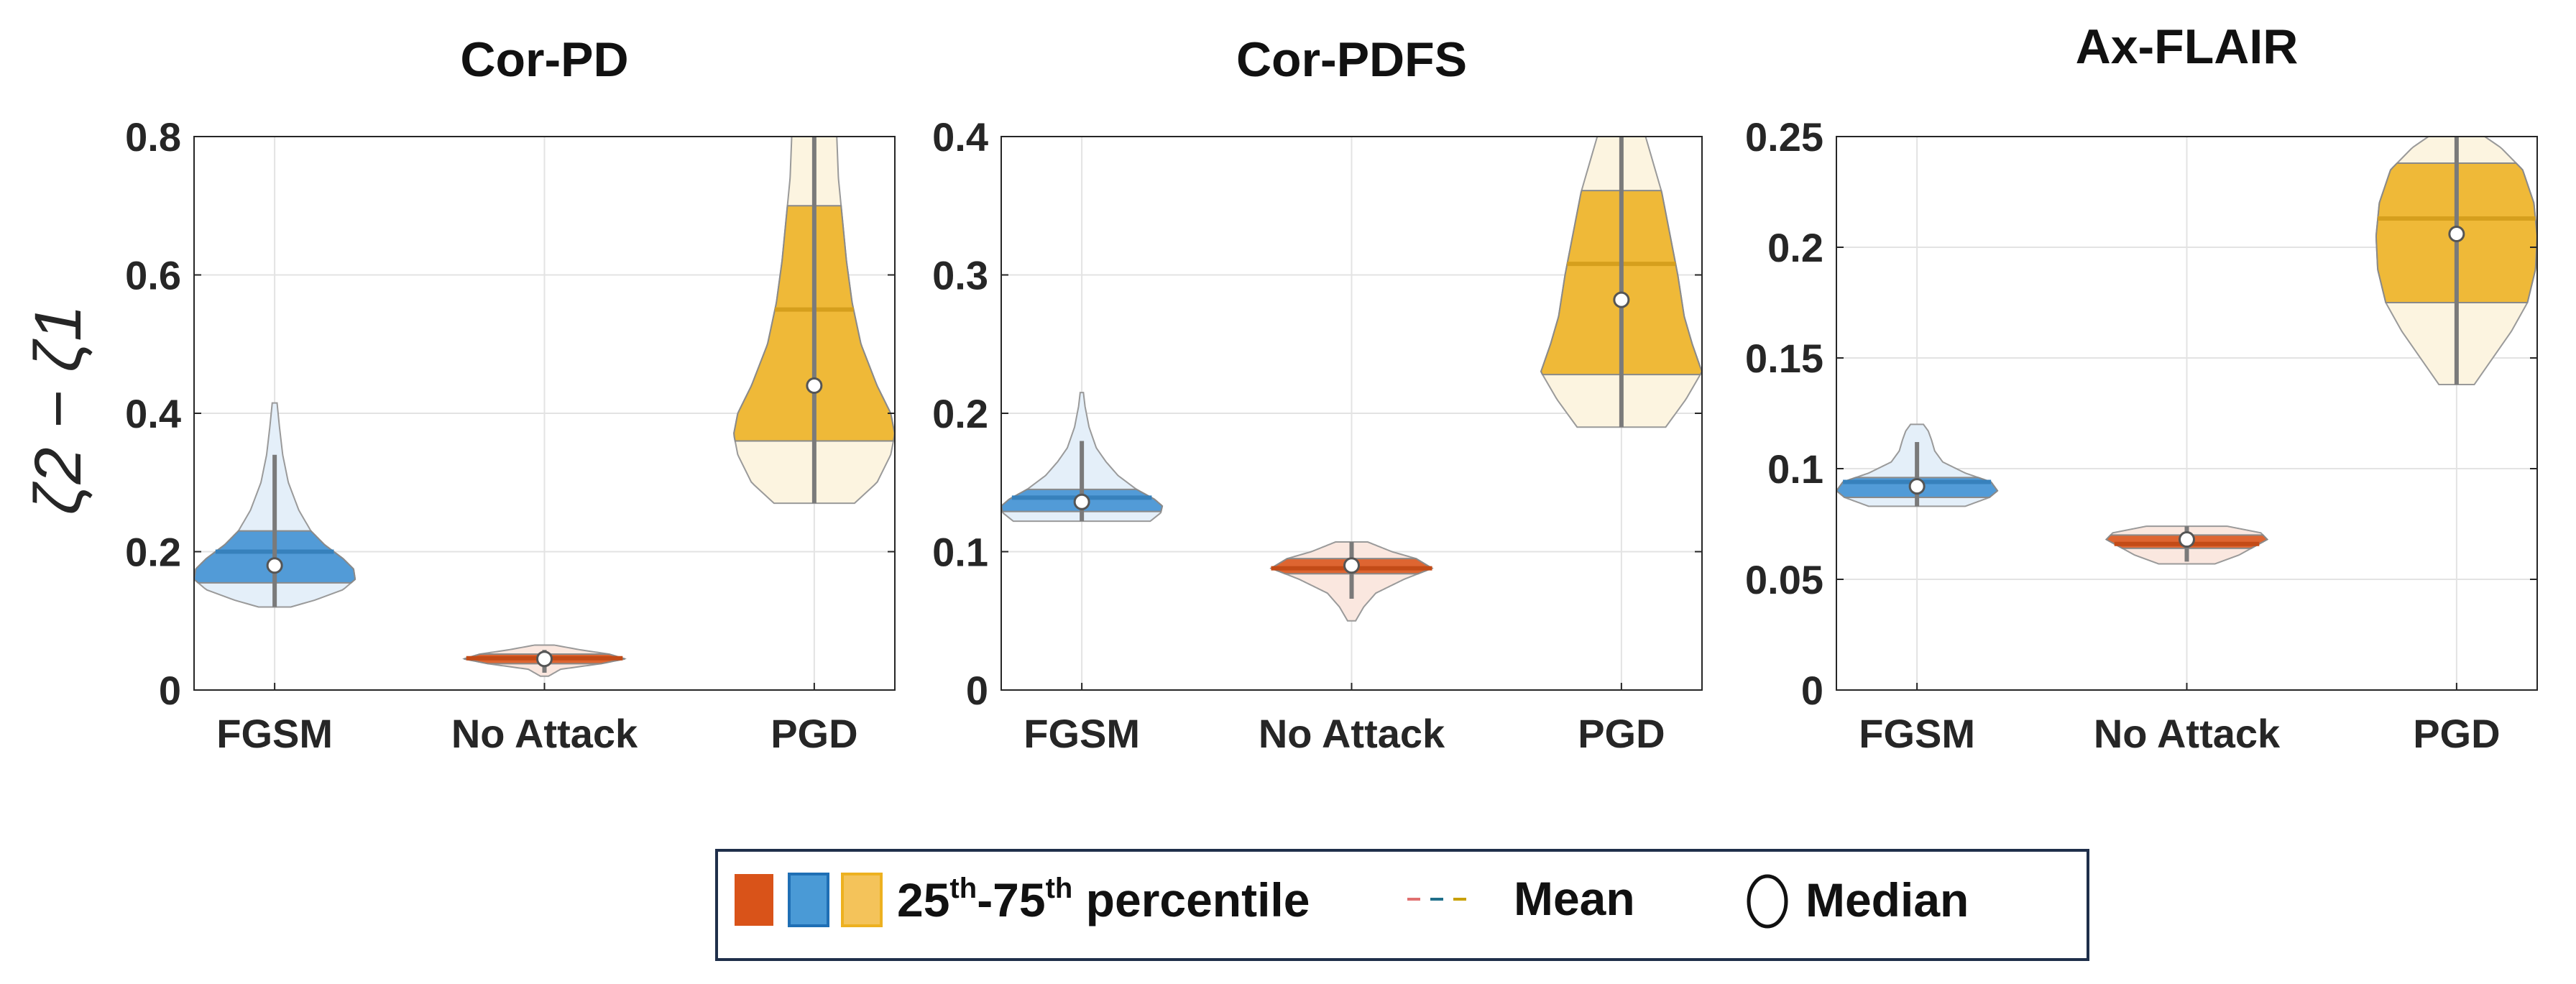 Image resolution: width=2576 pixels, height=984 pixels. Describe the element at coordinates (153, 137) in the screenshot. I see `y-tick-label: 0.8` at that location.